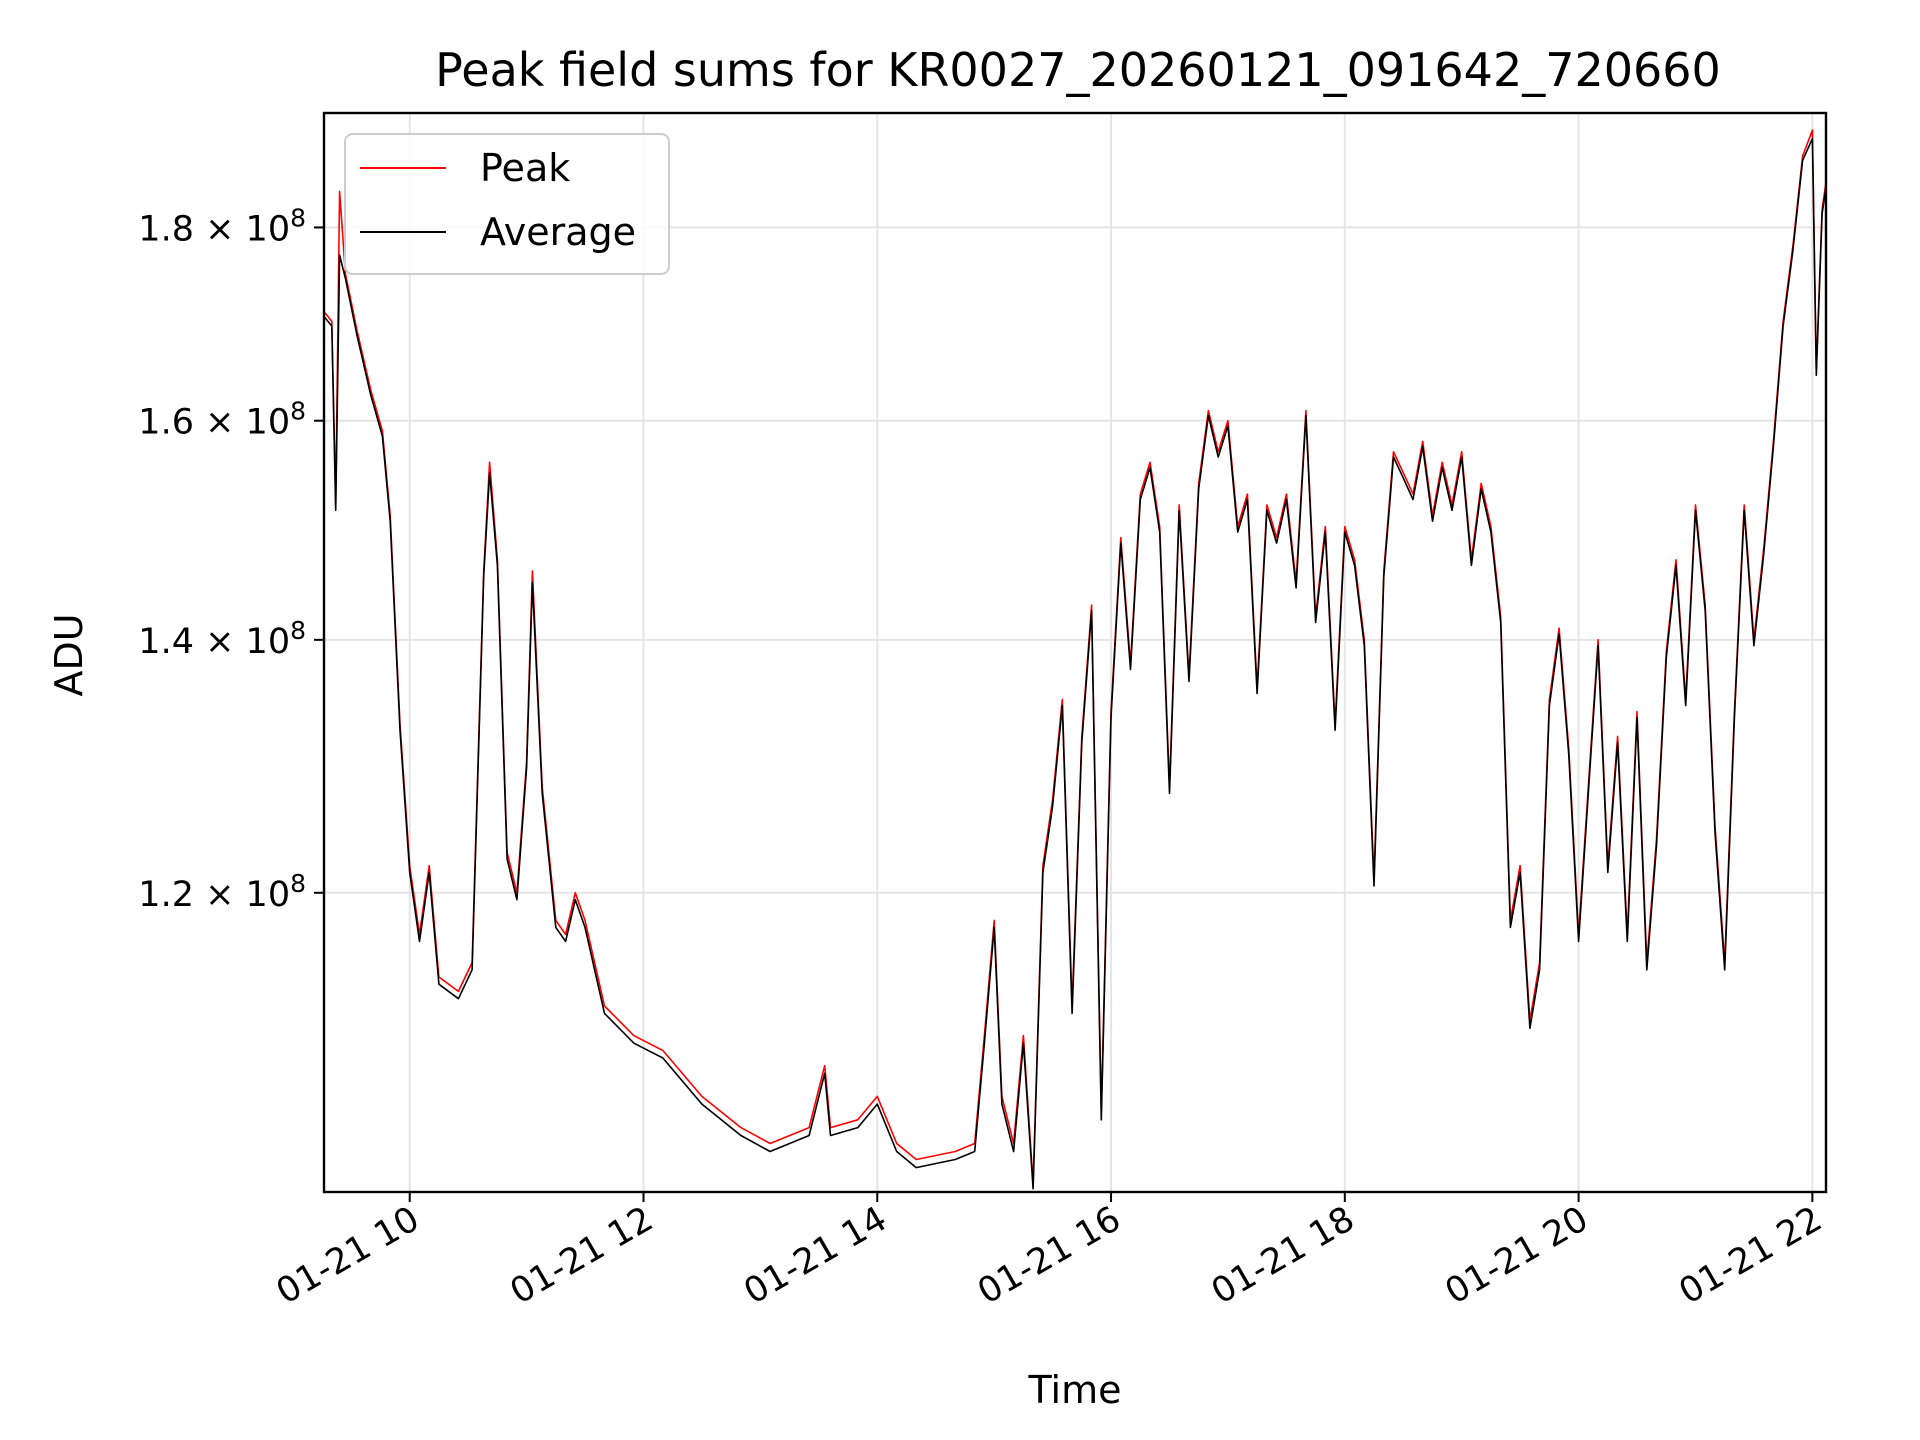  What do you see at coordinates (507, 204) in the screenshot?
I see `legend: Peak Average` at bounding box center [507, 204].